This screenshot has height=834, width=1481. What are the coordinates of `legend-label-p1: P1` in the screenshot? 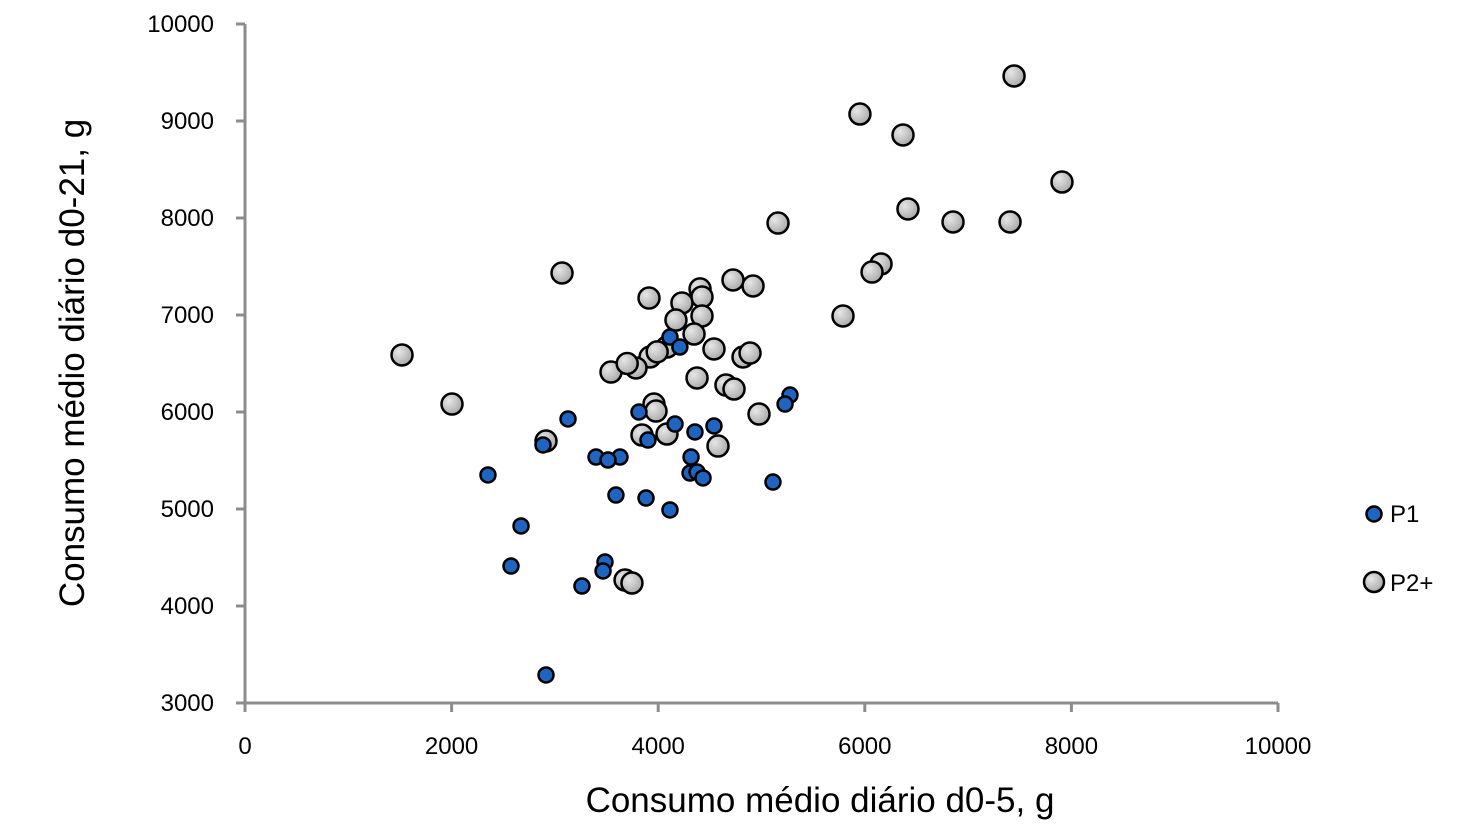 It's located at (1404, 514).